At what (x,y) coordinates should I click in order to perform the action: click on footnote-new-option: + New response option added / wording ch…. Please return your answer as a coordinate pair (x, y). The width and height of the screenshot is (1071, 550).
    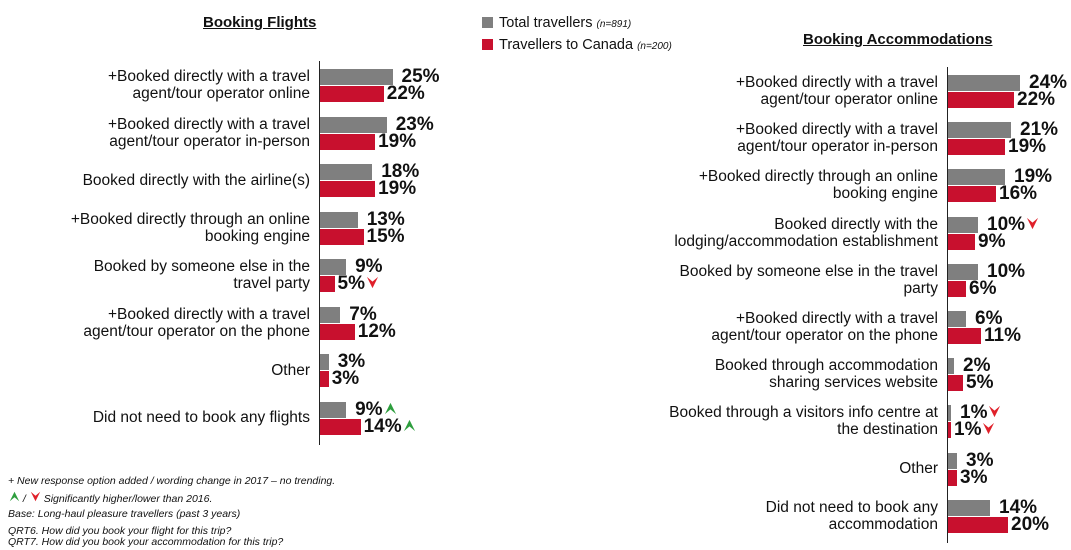
    Looking at the image, I should click on (172, 481).